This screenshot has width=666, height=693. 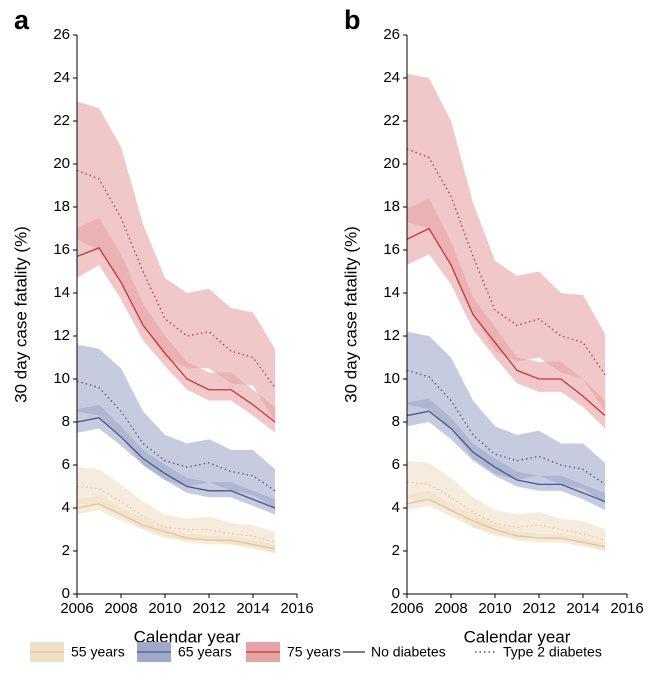 What do you see at coordinates (98, 652) in the screenshot?
I see `legend-label: 55 years` at bounding box center [98, 652].